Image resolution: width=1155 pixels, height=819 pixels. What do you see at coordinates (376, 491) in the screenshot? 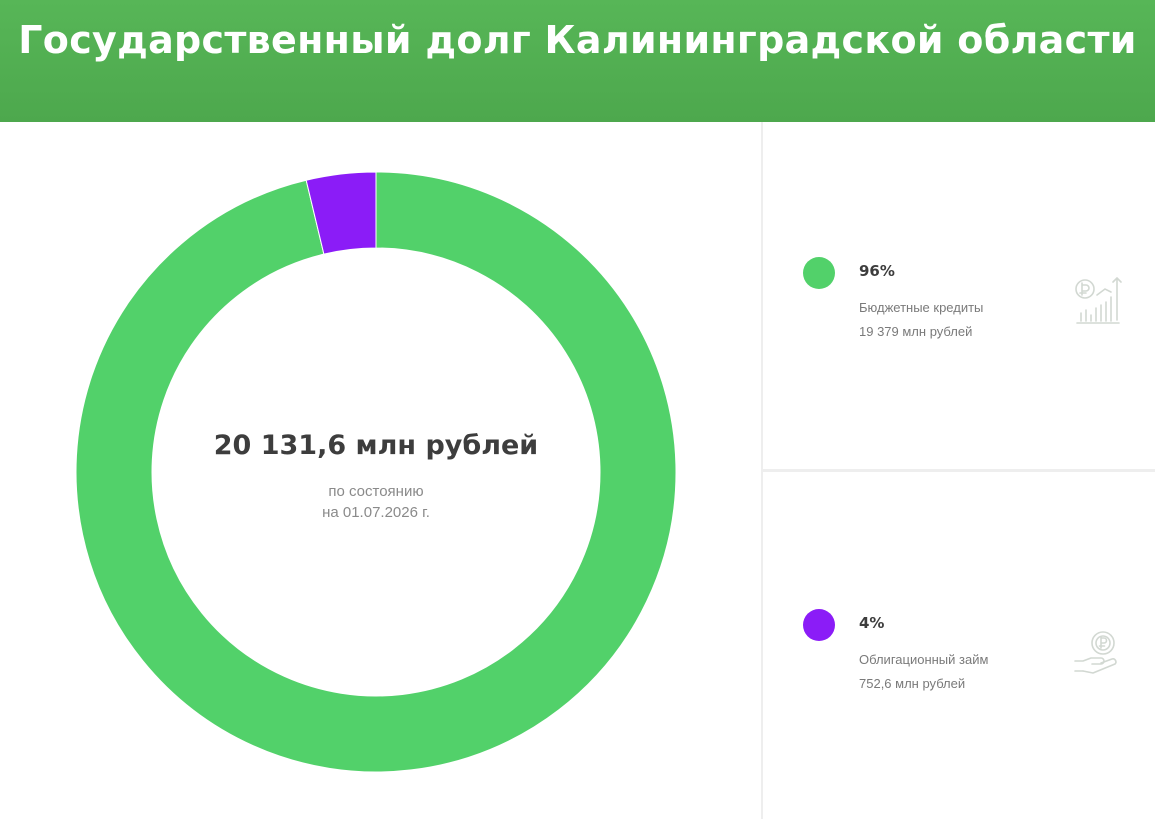
I see `chart-date-line1: по состоянию` at bounding box center [376, 491].